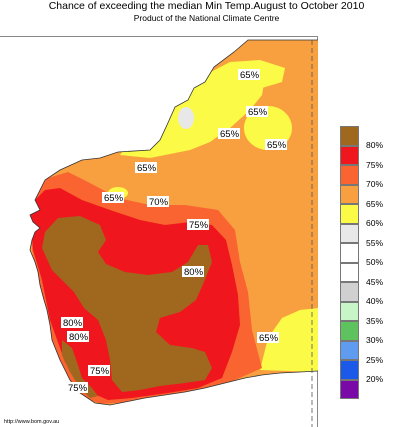 This screenshot has height=427, width=413. What do you see at coordinates (375, 145) in the screenshot?
I see `legend-label: 80%` at bounding box center [375, 145].